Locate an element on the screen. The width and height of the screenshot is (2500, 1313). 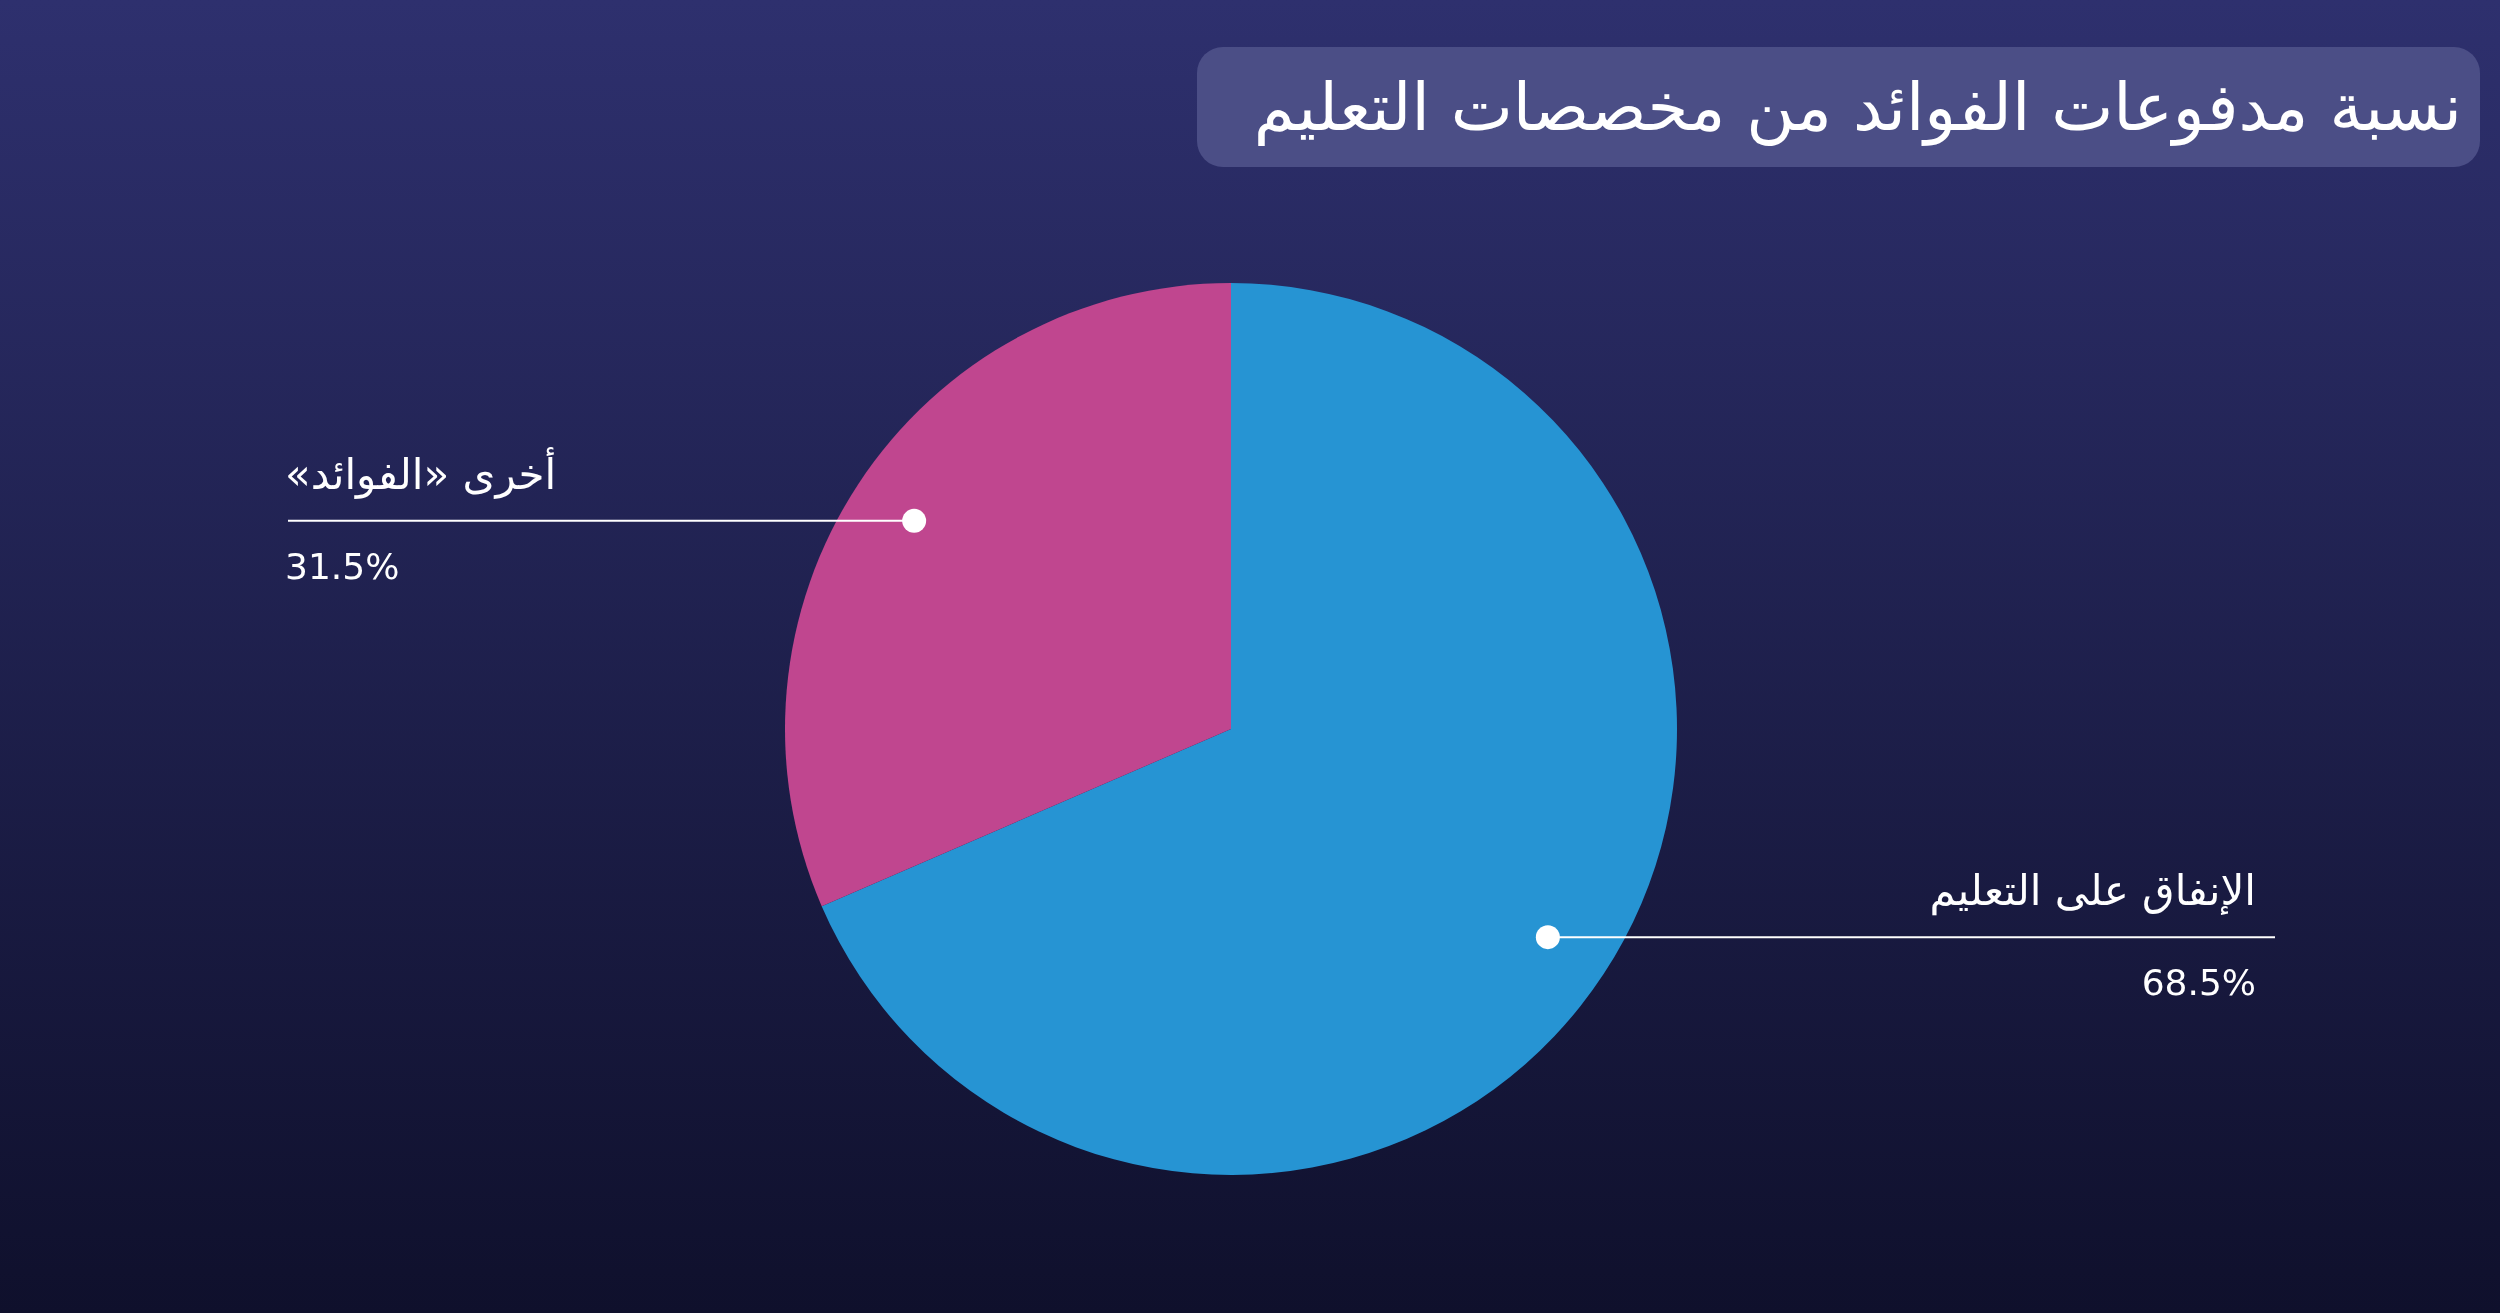
title: نسبة مدفوعات الفوائد من مخصصات التعليم is located at coordinates (1838, 107).